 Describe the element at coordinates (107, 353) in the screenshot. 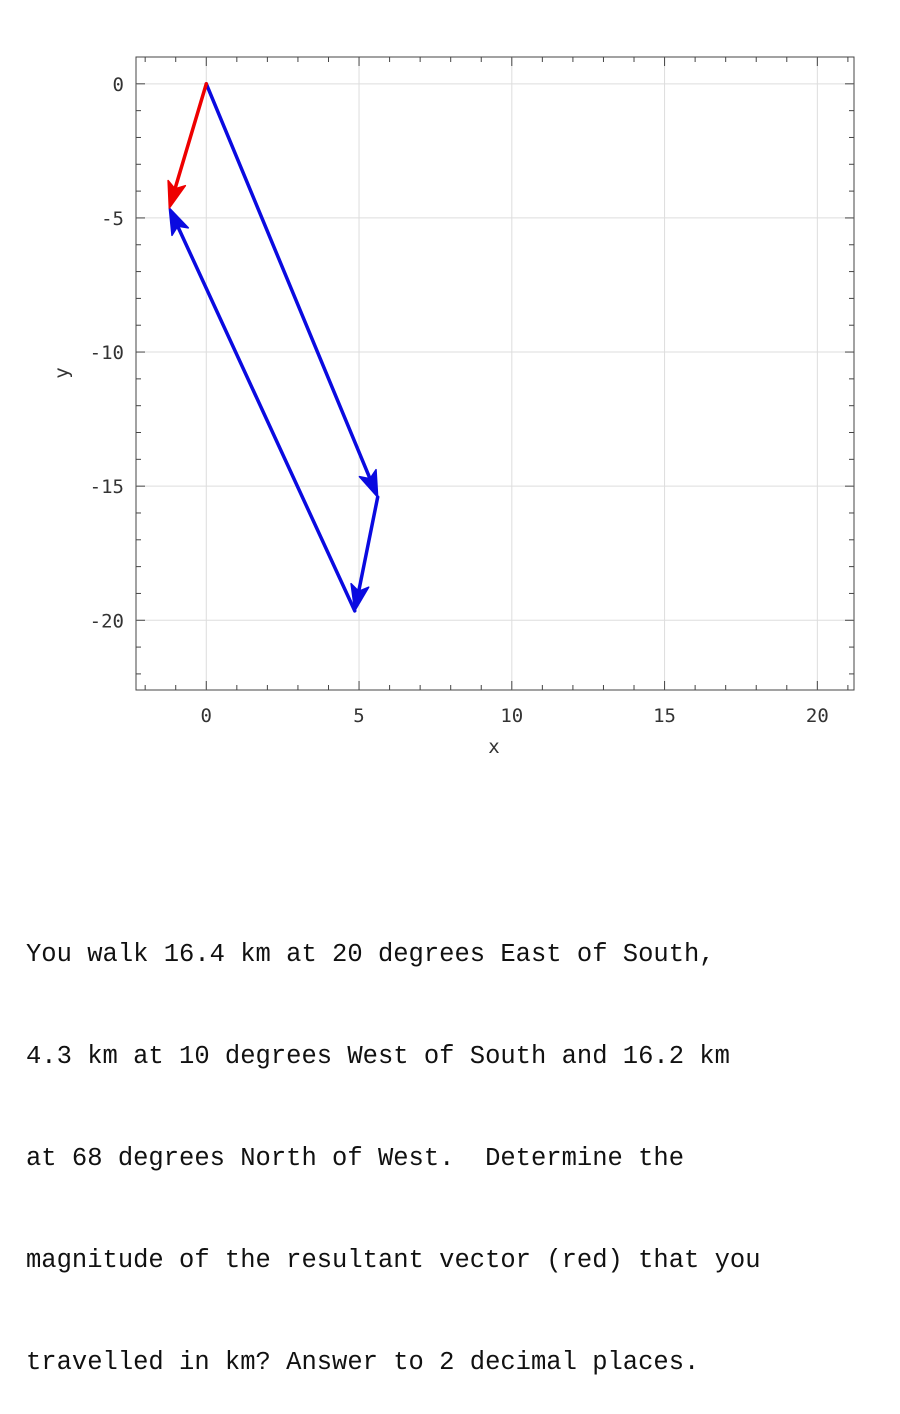

I see `y-tick-label: -10` at that location.